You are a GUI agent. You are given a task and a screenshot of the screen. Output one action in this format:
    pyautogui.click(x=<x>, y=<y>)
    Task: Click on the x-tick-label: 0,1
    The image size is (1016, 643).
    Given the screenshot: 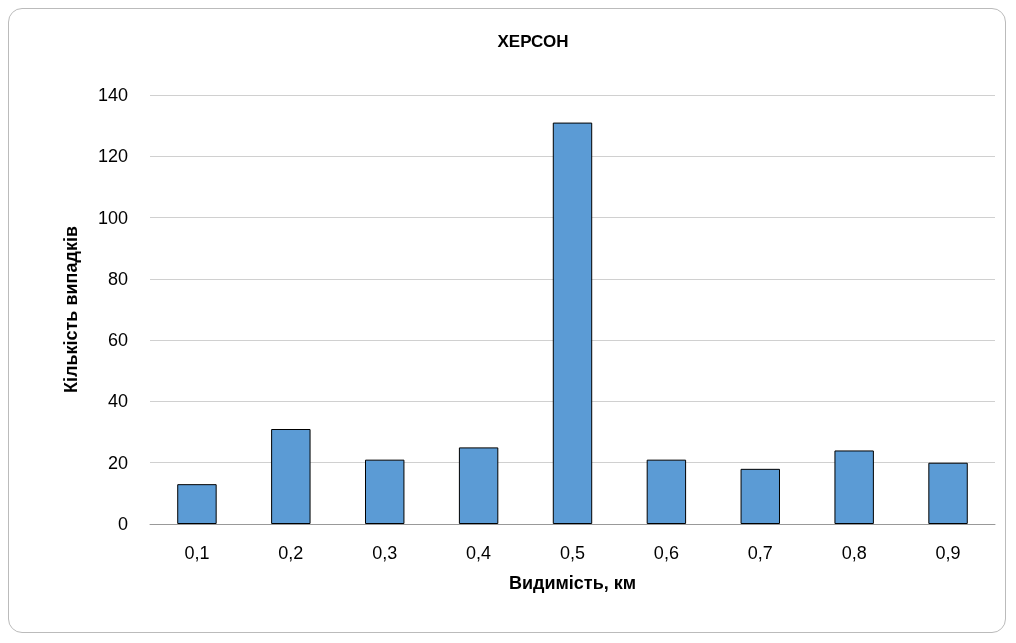 What is the action you would take?
    pyautogui.click(x=197, y=553)
    